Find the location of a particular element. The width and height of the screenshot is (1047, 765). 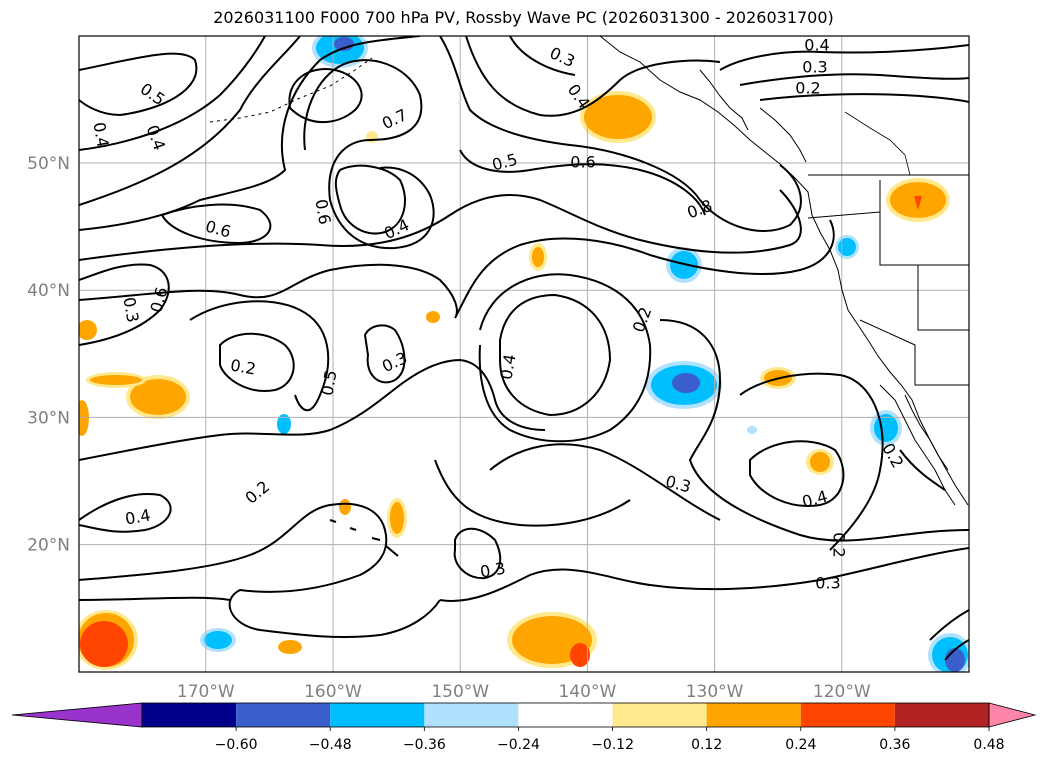

latitude-label: 50°N is located at coordinates (48, 164).